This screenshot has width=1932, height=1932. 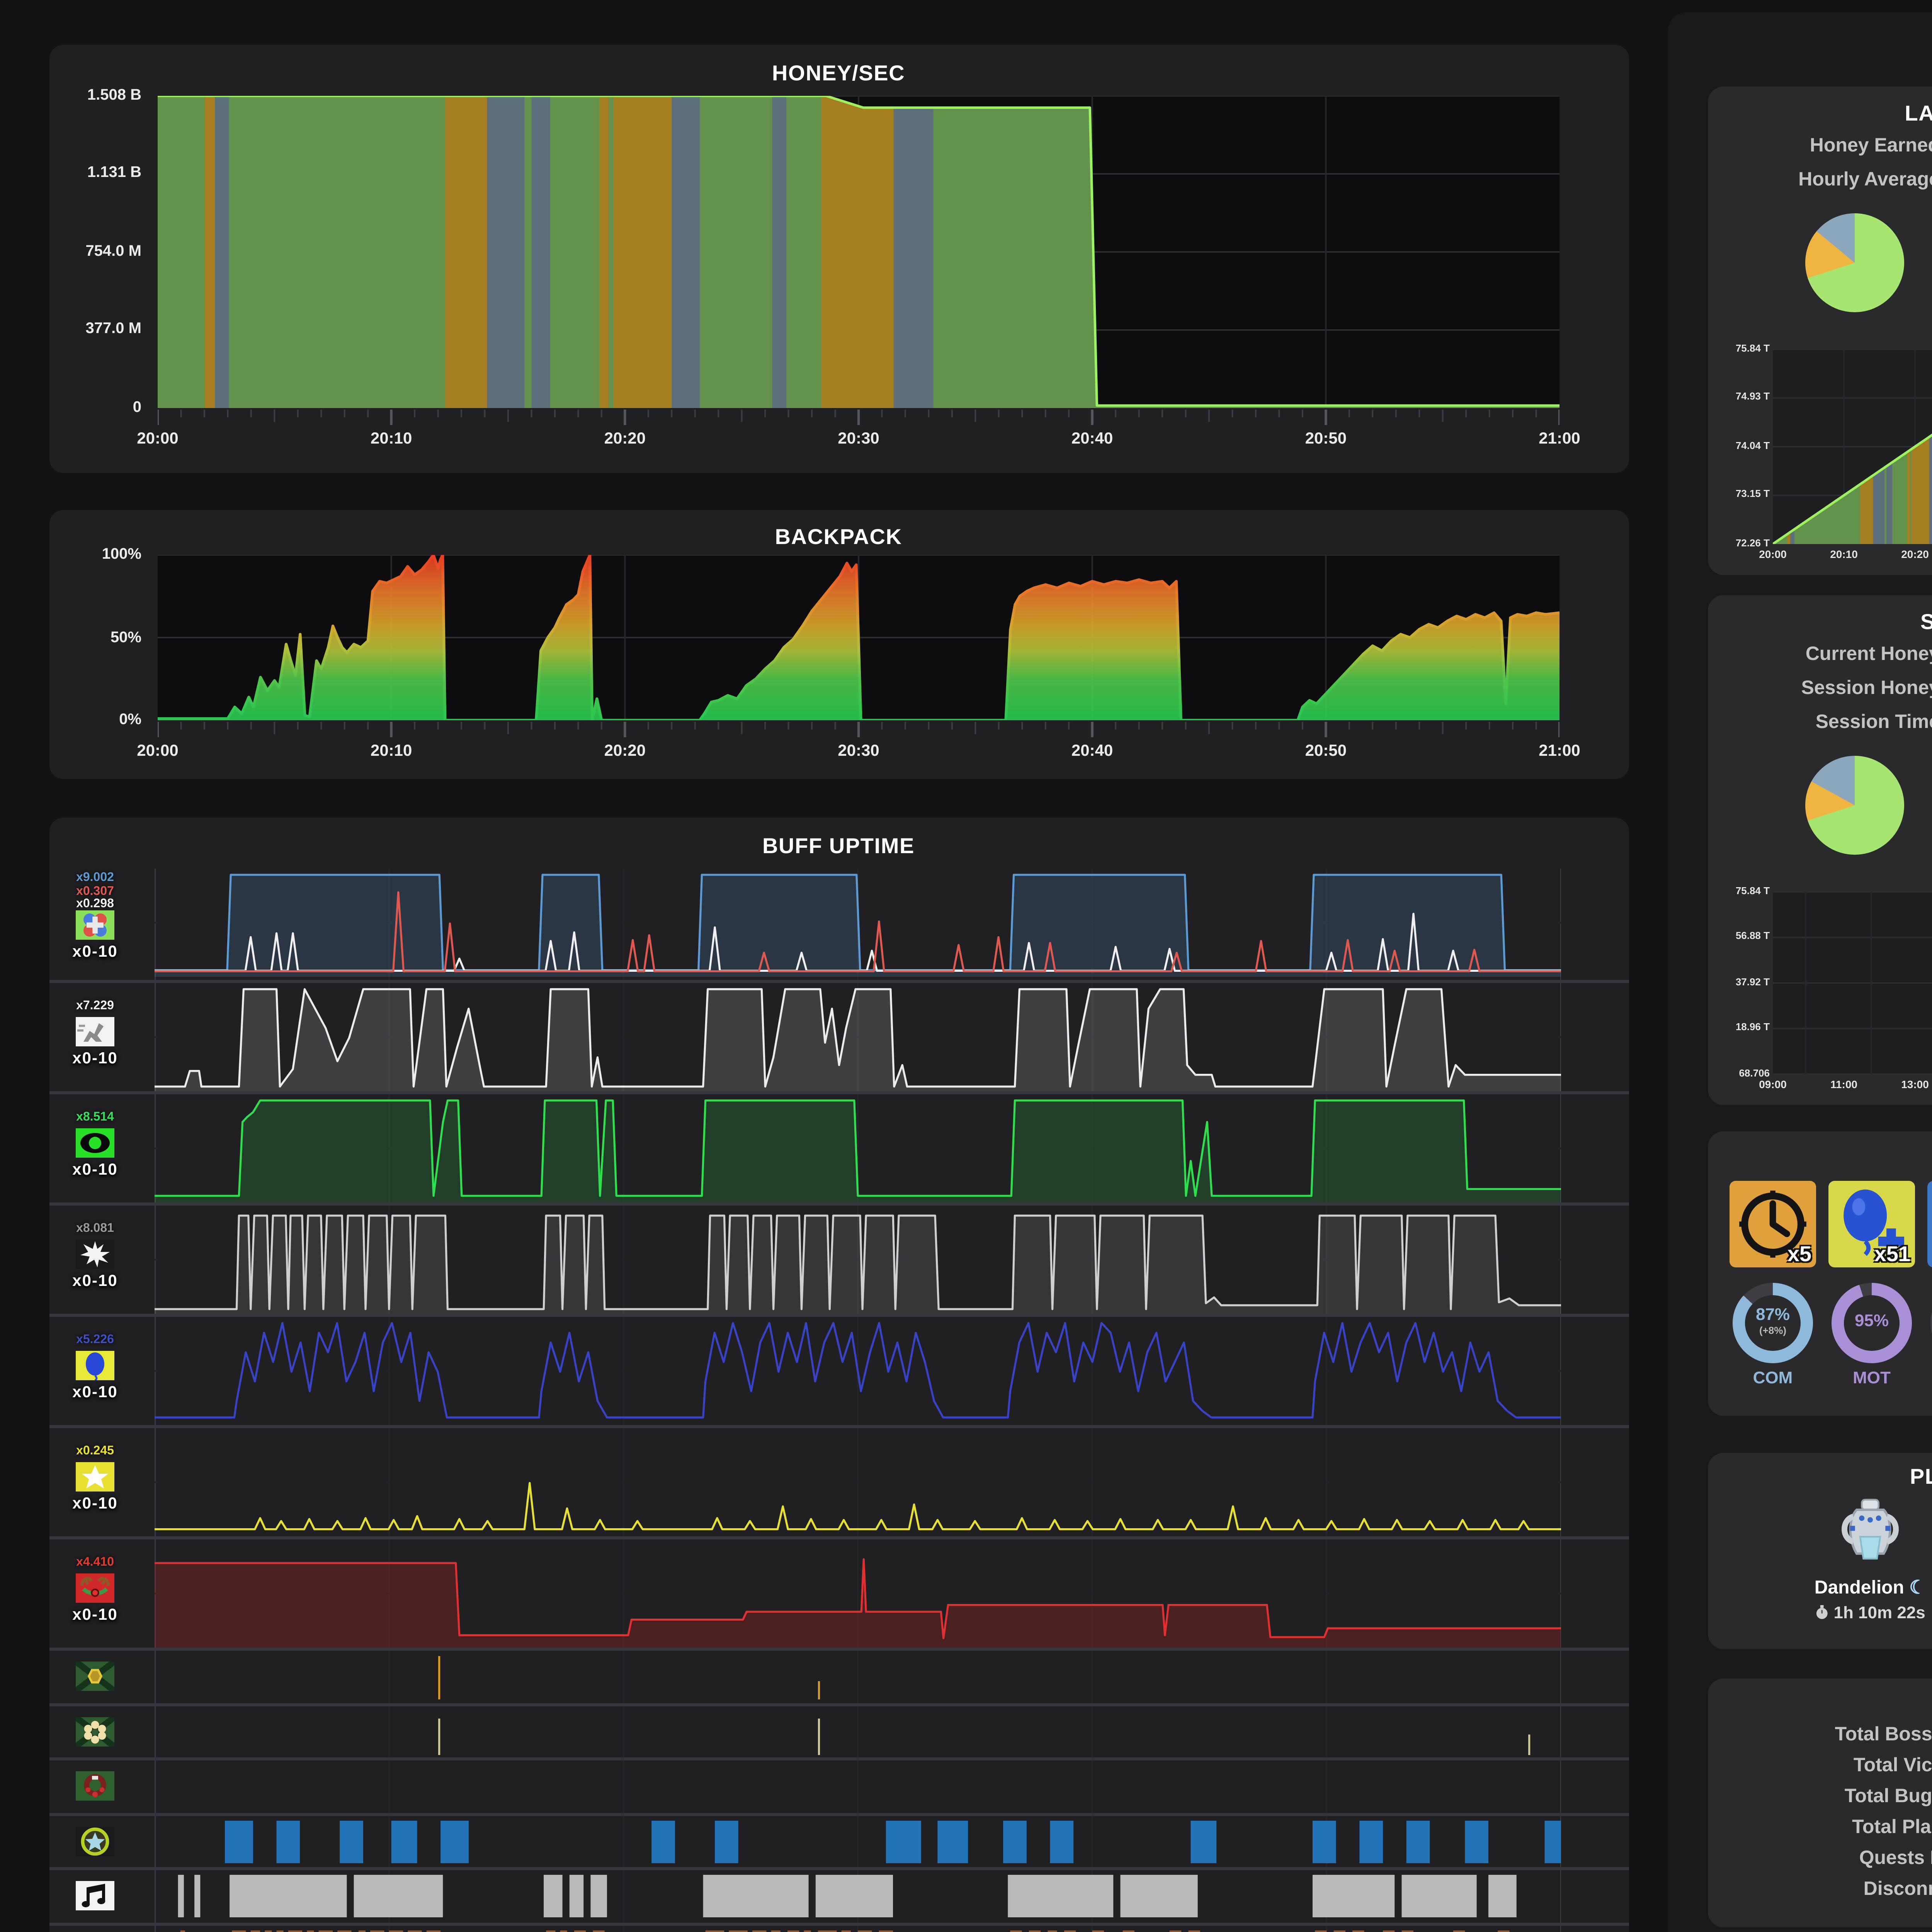 What do you see at coordinates (113, 330) in the screenshot?
I see `ylabel: 377.0 M` at bounding box center [113, 330].